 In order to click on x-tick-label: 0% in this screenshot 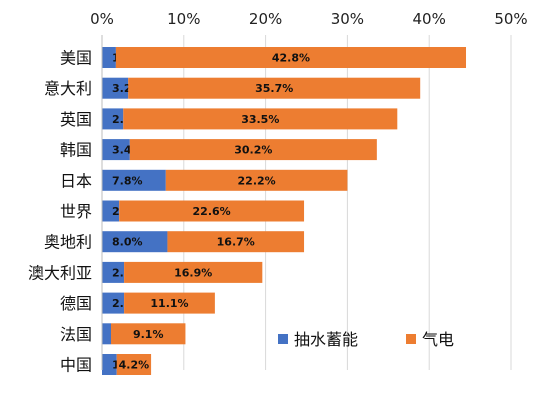, I will do `click(102, 19)`.